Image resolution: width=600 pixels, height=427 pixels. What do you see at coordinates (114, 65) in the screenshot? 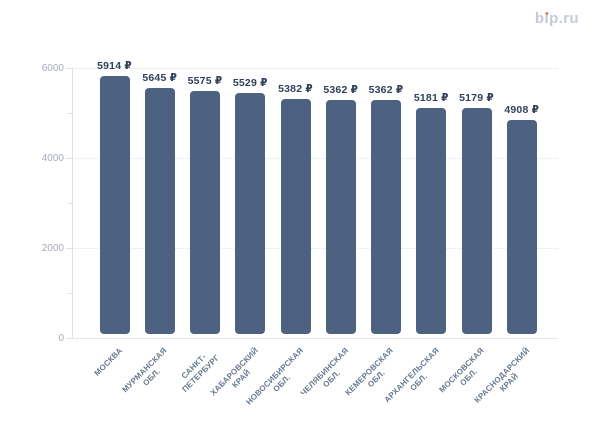
I see `bar-value-label: 5914 ₽` at bounding box center [114, 65].